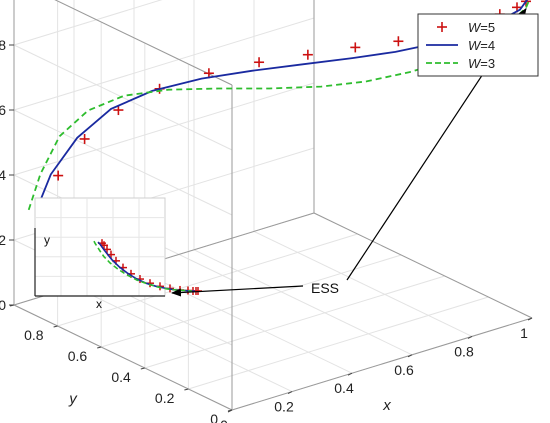 Image resolution: width=550 pixels, height=423 pixels. I want to click on legend-marker-w5, so click(442, 27).